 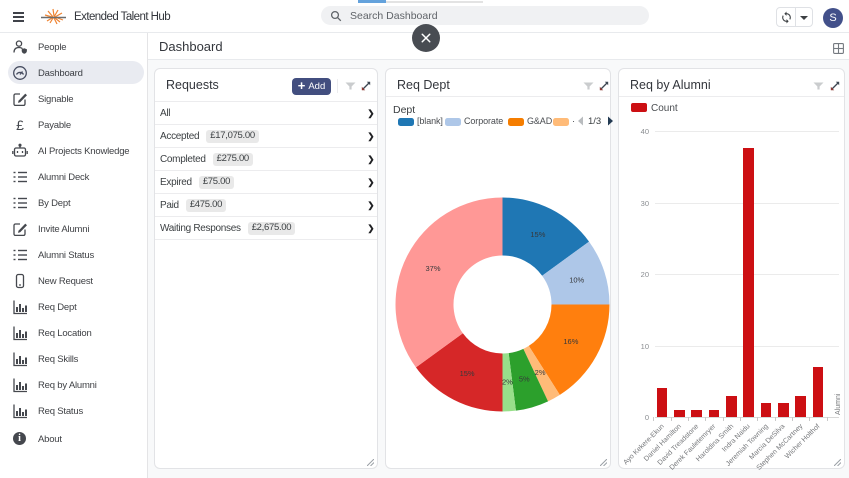 I want to click on svg-text: 16%, so click(x=570, y=341).